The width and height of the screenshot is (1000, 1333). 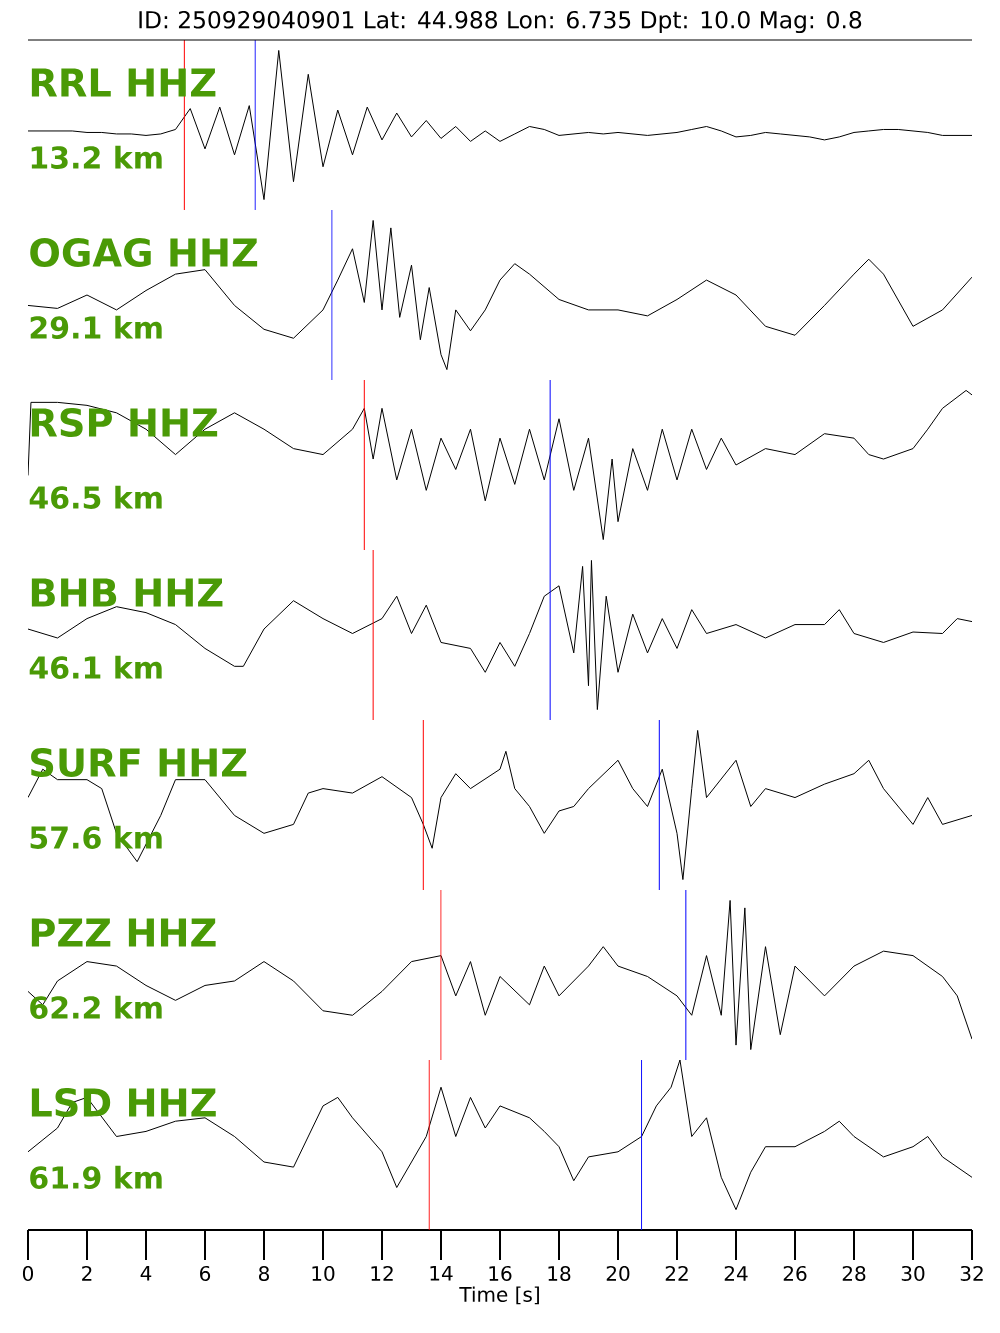 I want to click on x-tick-label: 26, so click(x=795, y=1273).